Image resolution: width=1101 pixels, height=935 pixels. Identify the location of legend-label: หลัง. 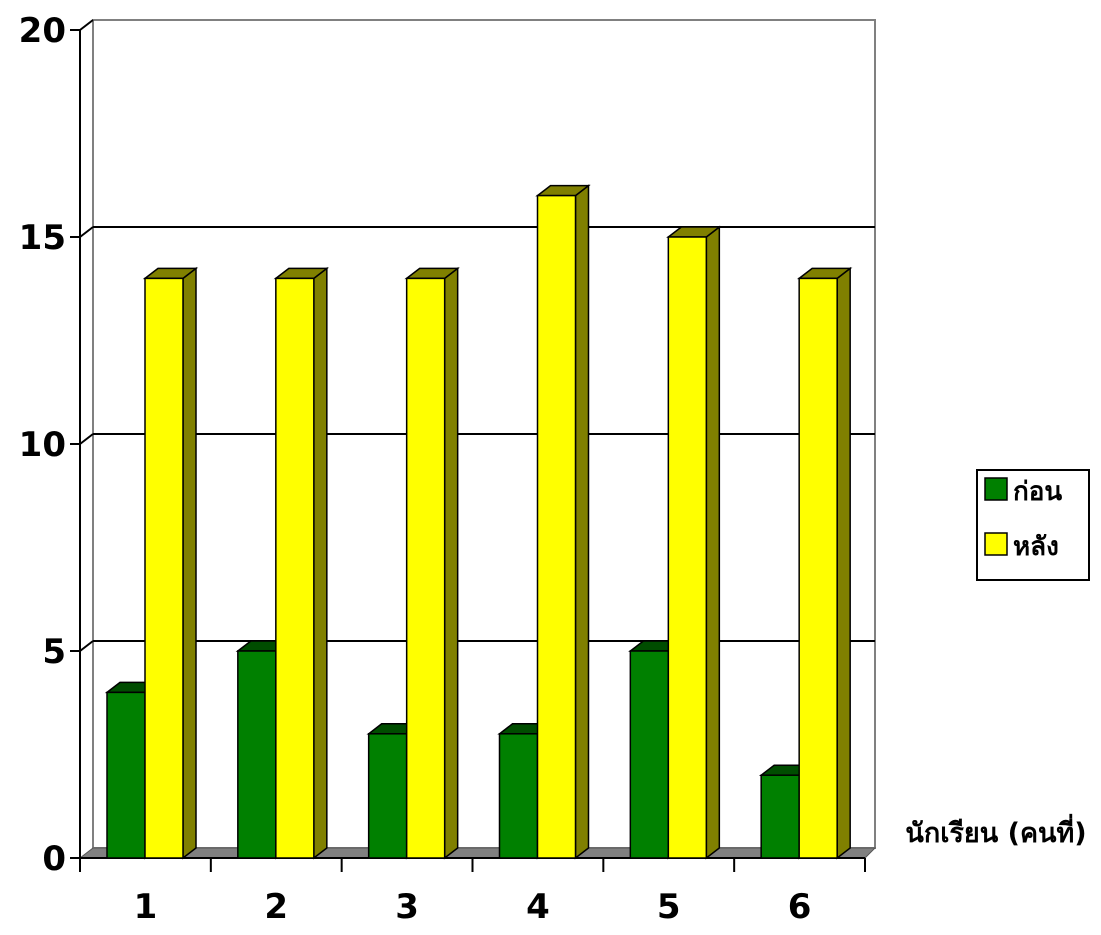
(1036, 547).